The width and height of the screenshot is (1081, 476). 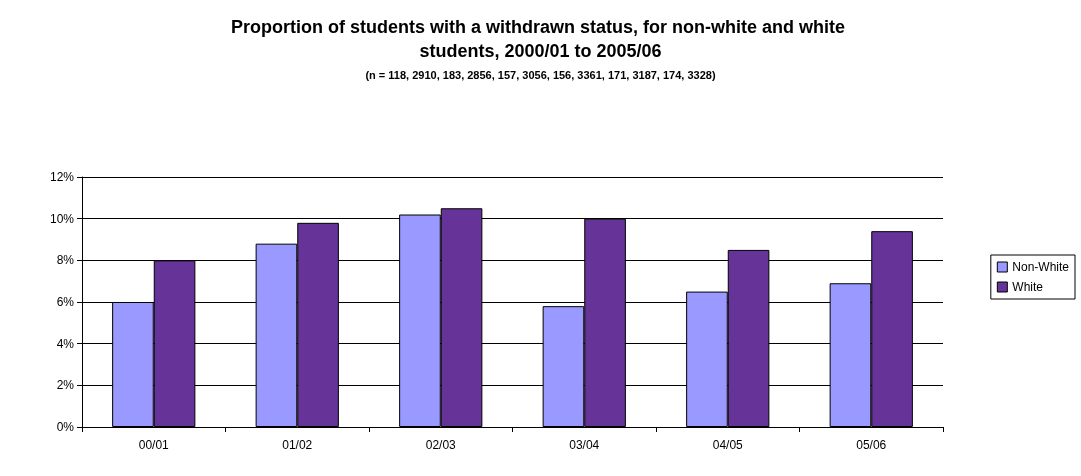 I want to click on x-tick-label: 03/04, so click(x=584, y=445).